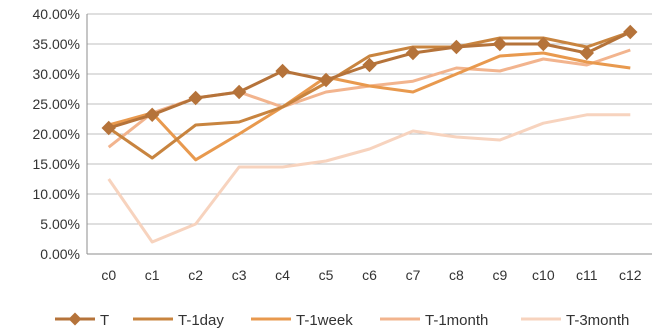 The width and height of the screenshot is (670, 331). I want to click on x-tick-label: c4, so click(282, 275).